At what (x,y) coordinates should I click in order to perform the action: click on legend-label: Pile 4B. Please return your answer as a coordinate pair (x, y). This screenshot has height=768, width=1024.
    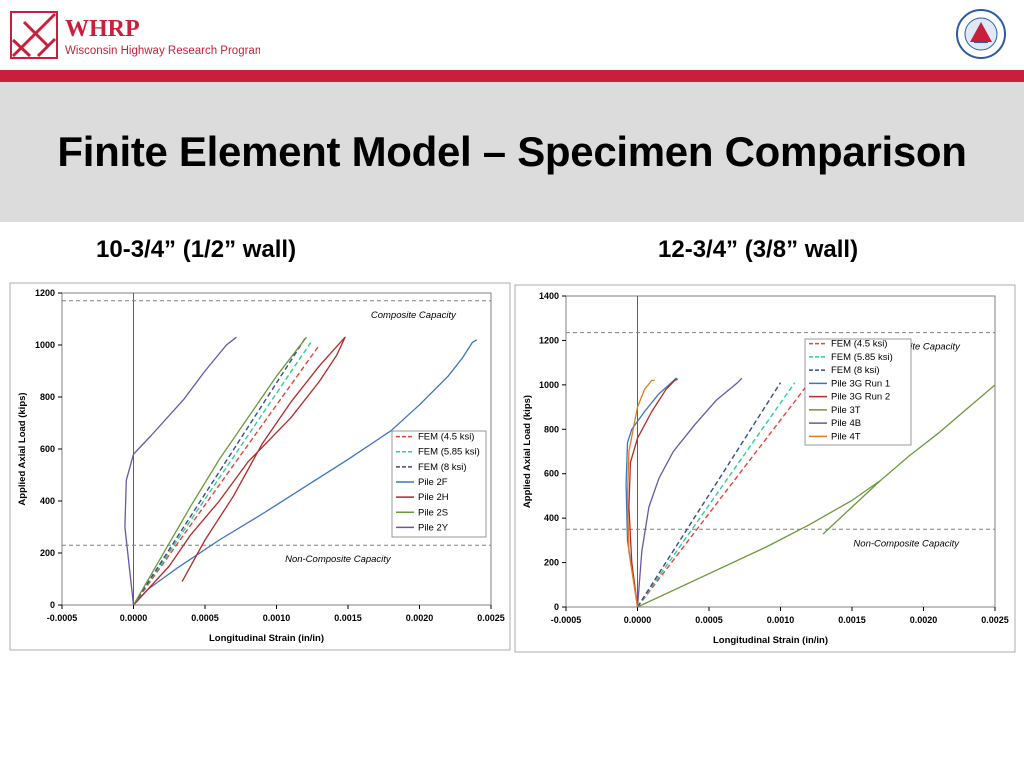
    Looking at the image, I should click on (846, 423).